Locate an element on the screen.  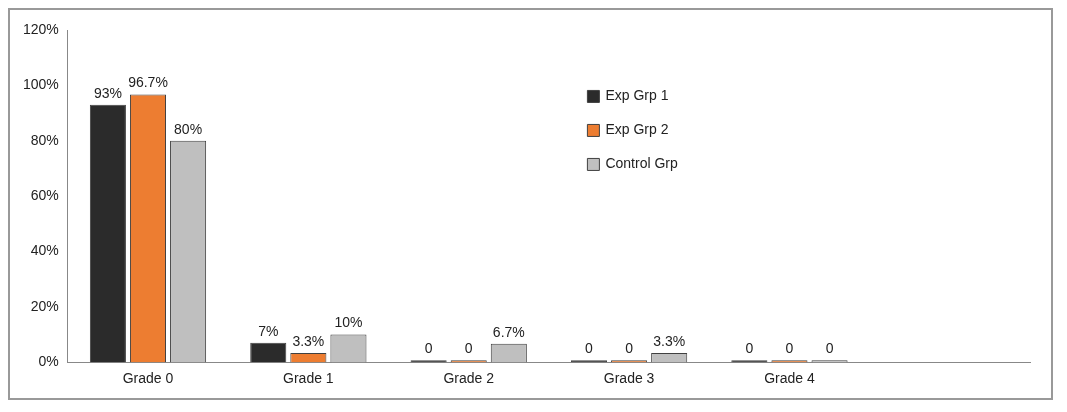
x-tick-label: Grade 4 is located at coordinates (789, 378).